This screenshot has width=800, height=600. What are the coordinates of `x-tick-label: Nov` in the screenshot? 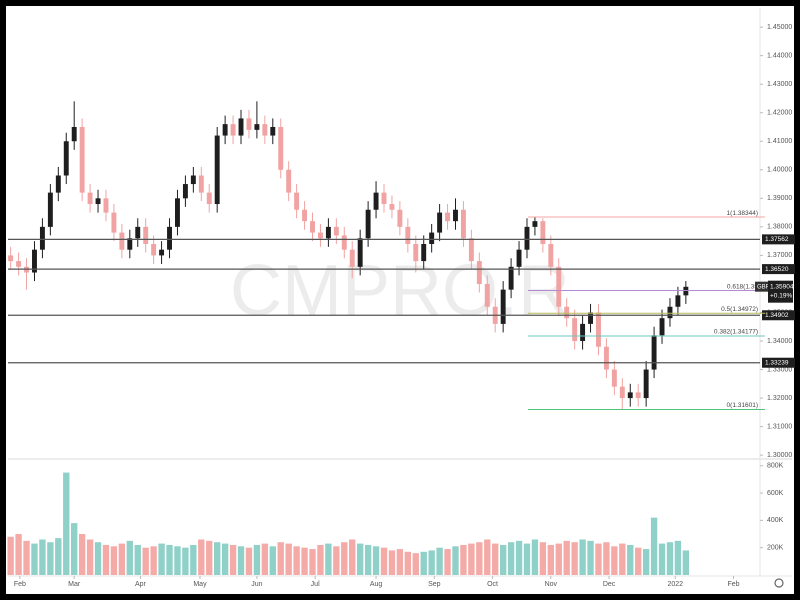 It's located at (551, 584).